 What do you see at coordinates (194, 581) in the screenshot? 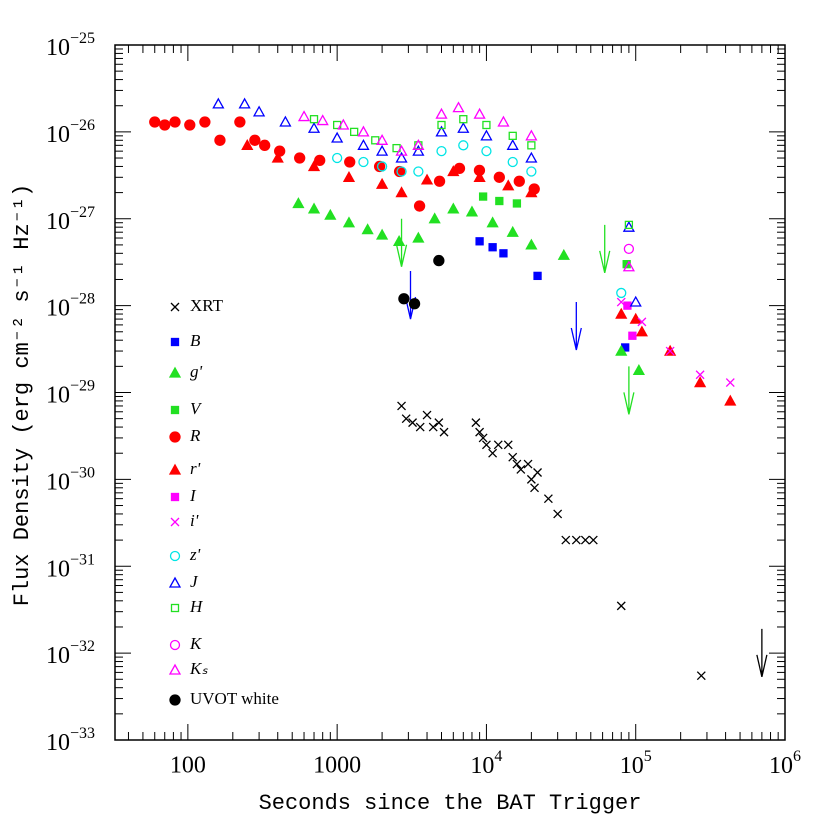
I see `legend-label: J` at bounding box center [194, 581].